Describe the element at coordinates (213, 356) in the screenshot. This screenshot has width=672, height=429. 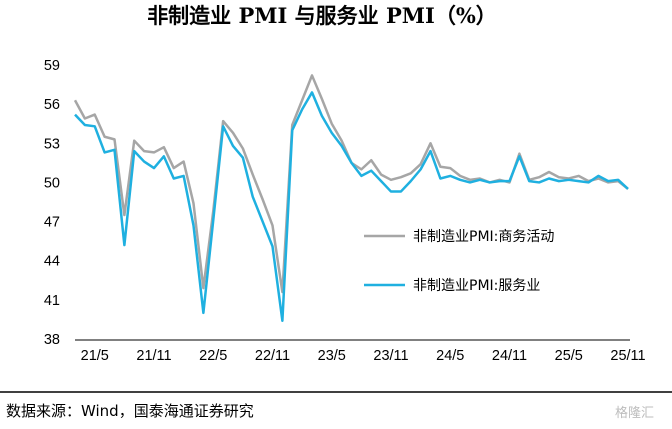
I see `x-tick-label: 22/5` at that location.